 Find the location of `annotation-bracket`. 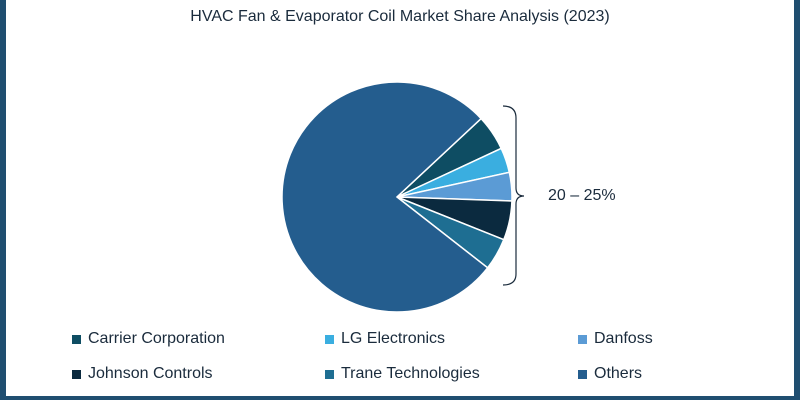

annotation-bracket is located at coordinates (513, 195).